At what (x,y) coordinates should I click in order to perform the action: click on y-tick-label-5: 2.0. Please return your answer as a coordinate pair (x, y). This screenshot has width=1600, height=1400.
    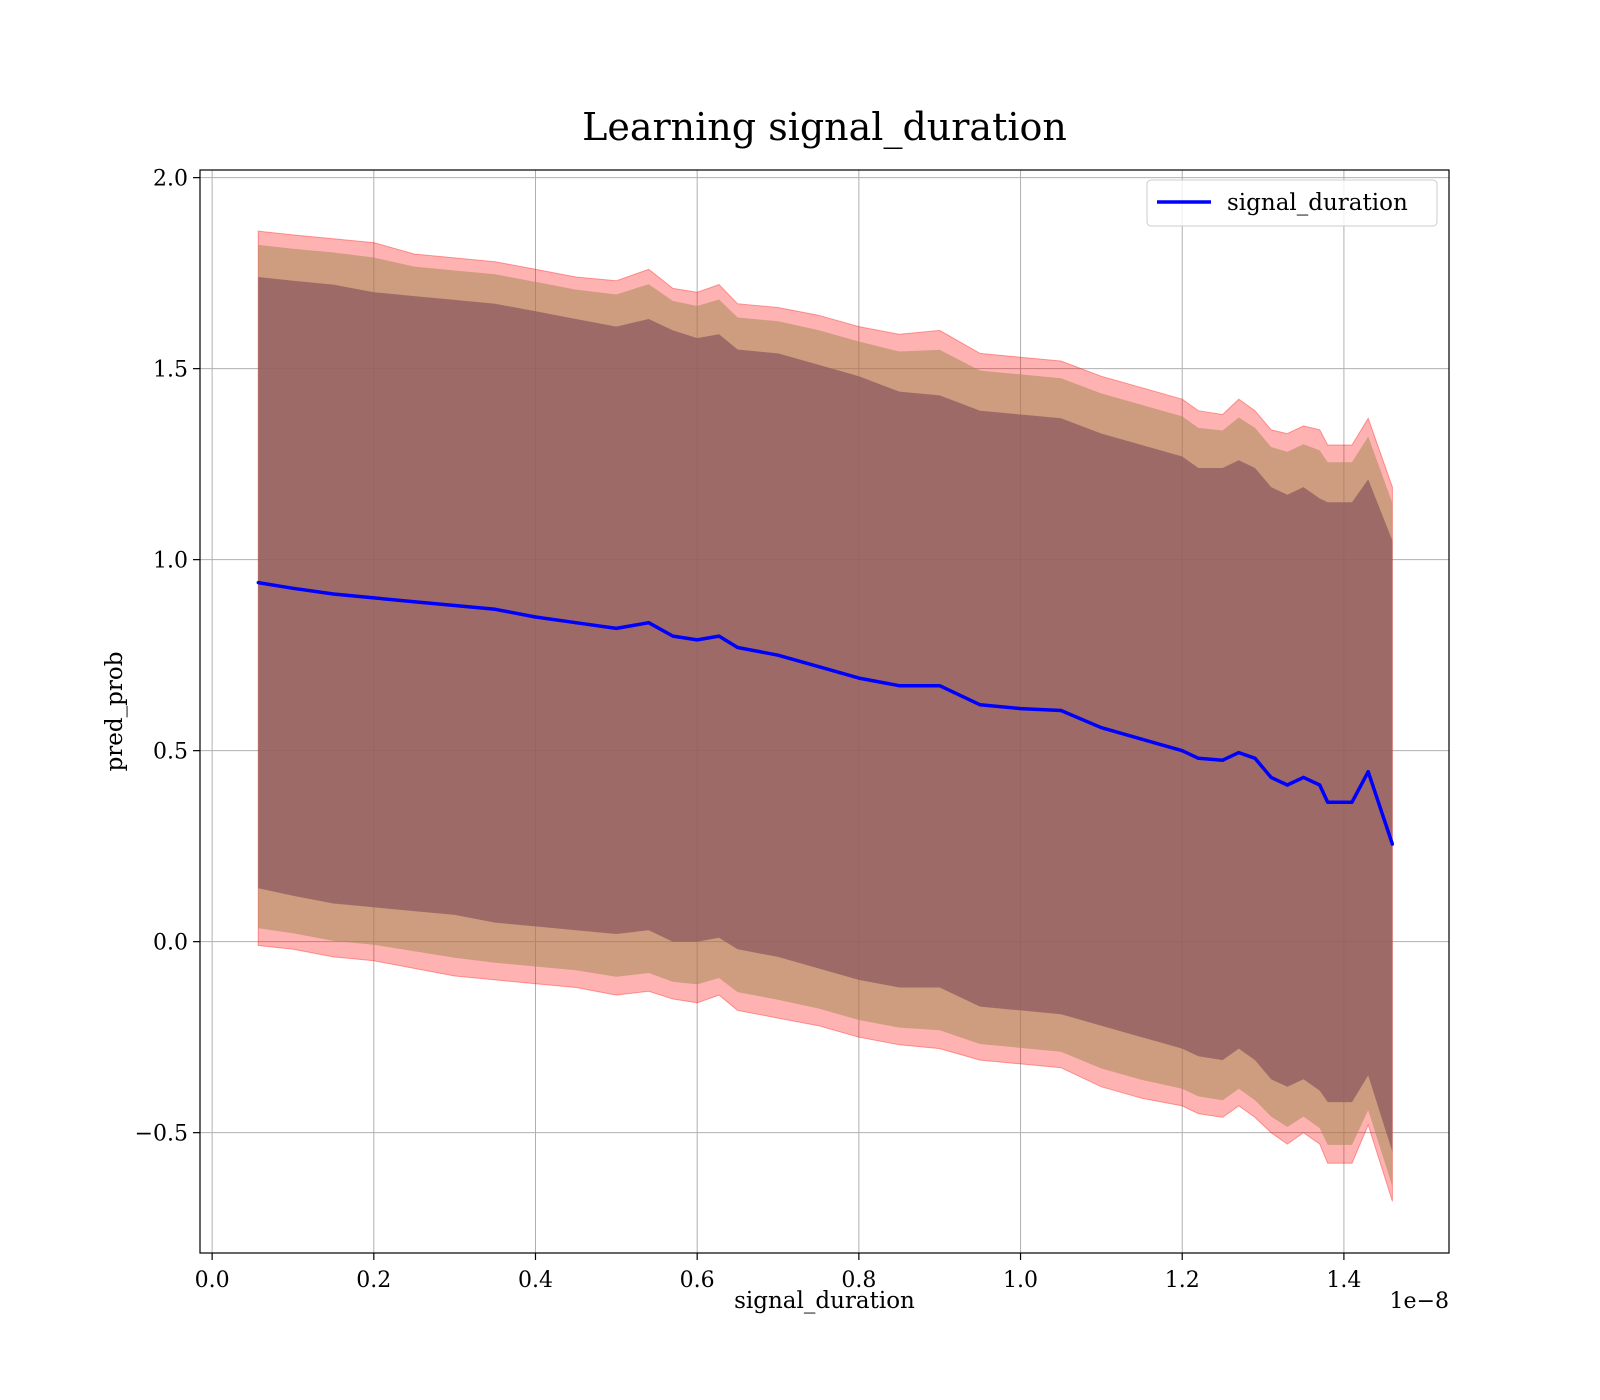
    Looking at the image, I should click on (170, 179).